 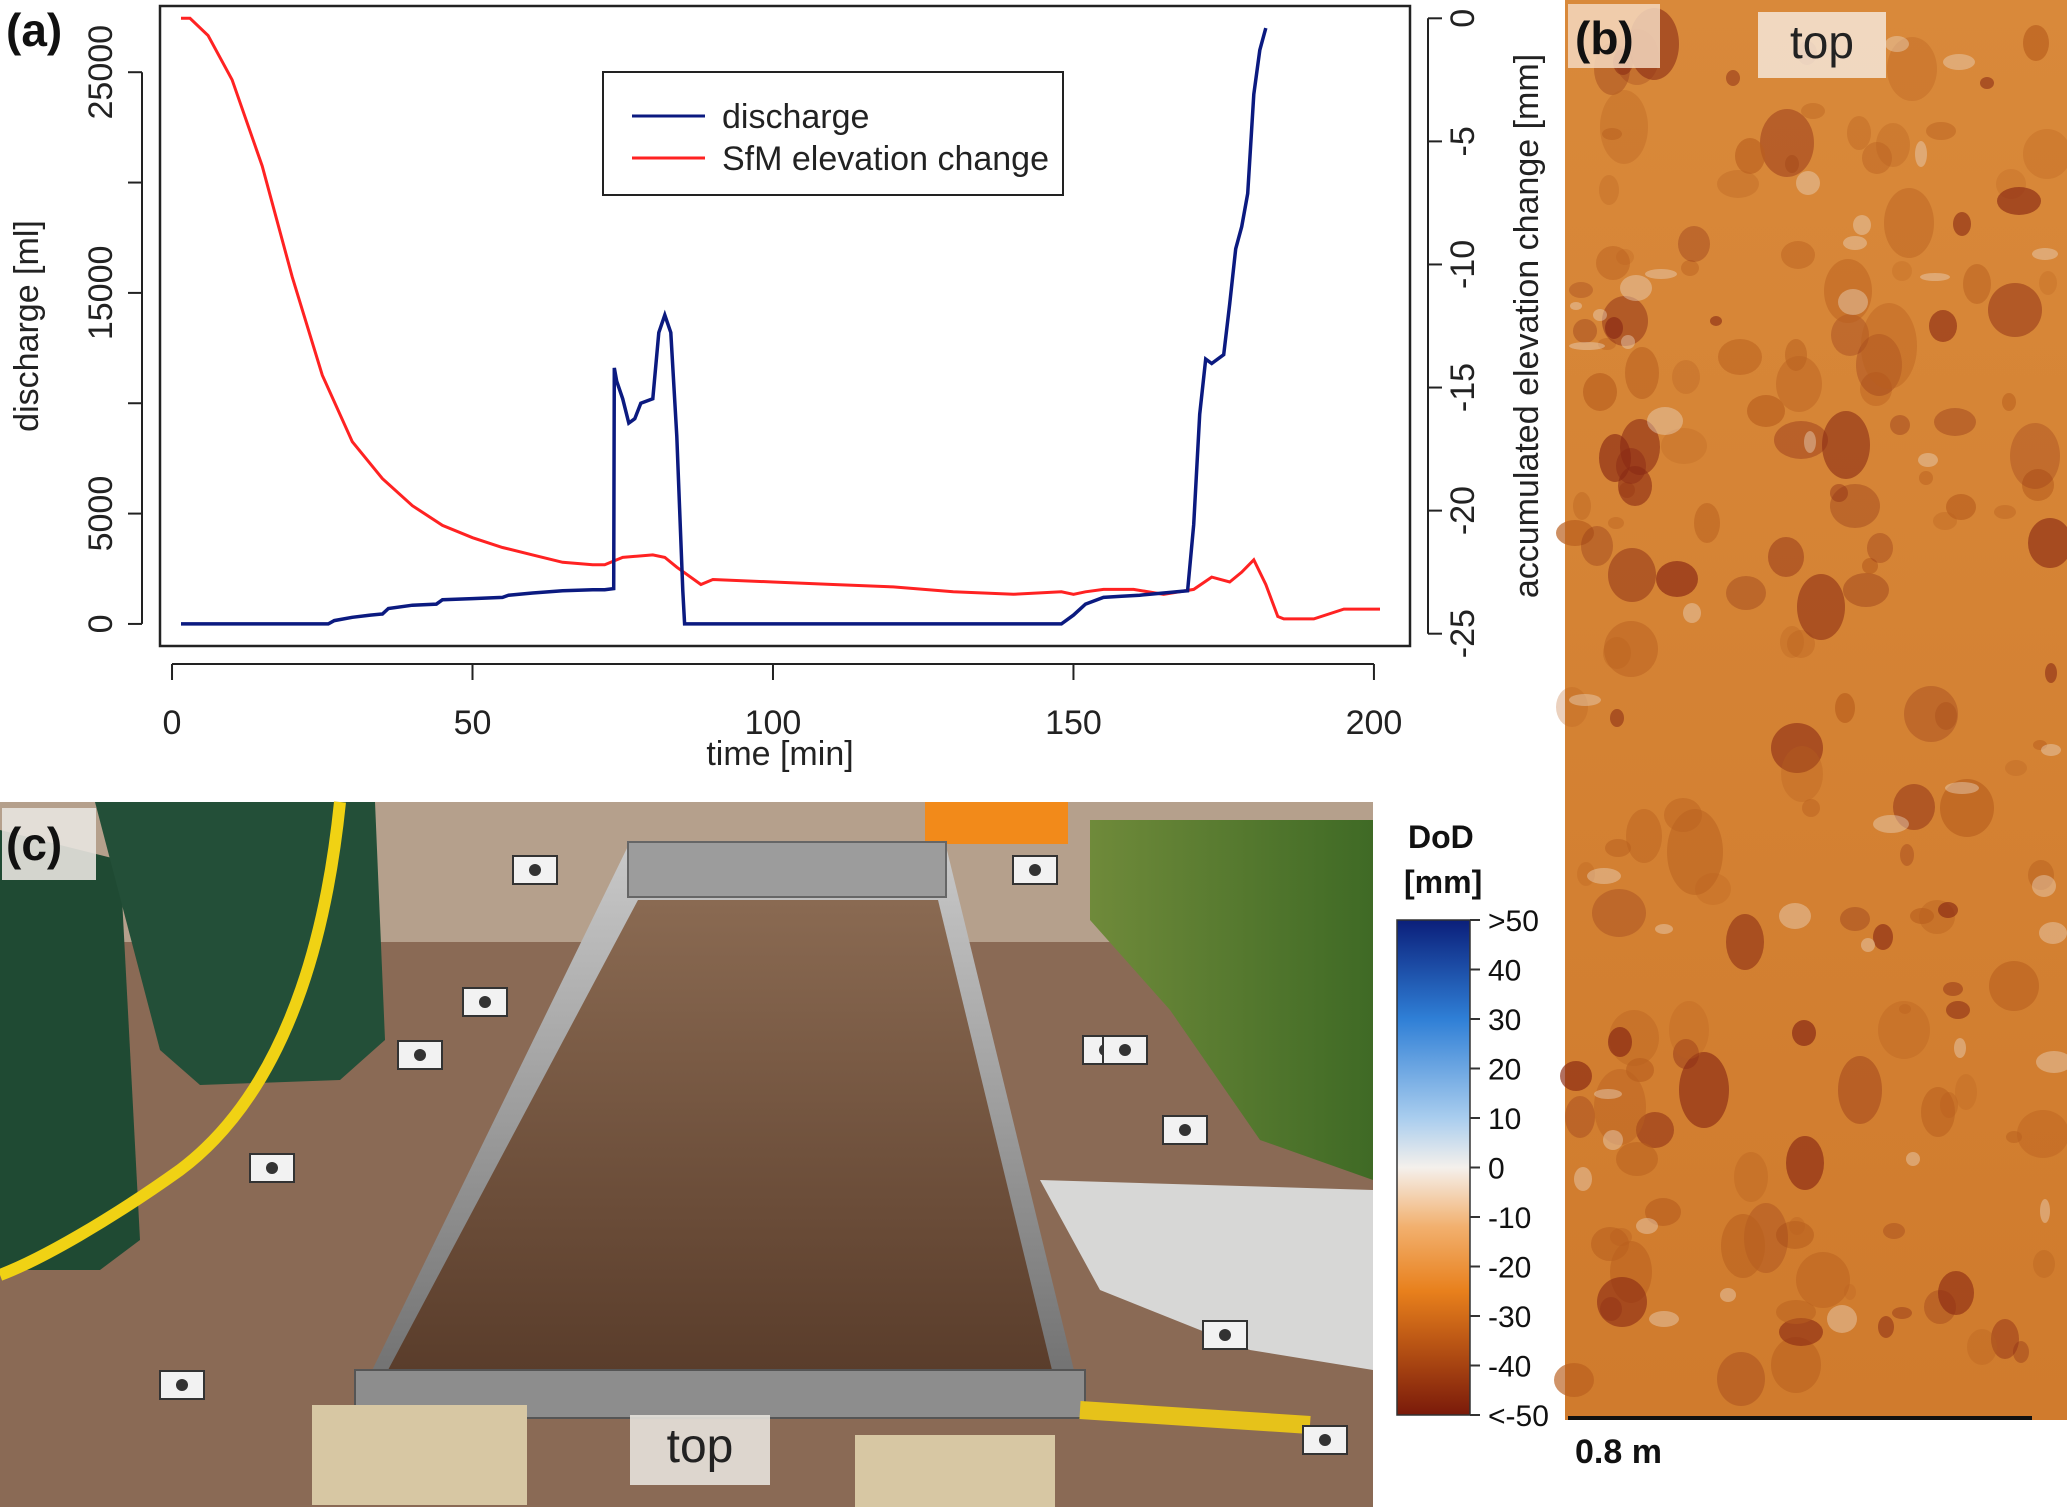 I want to click on y-axis-left: 0 5000 15000 25000, so click(x=112, y=329).